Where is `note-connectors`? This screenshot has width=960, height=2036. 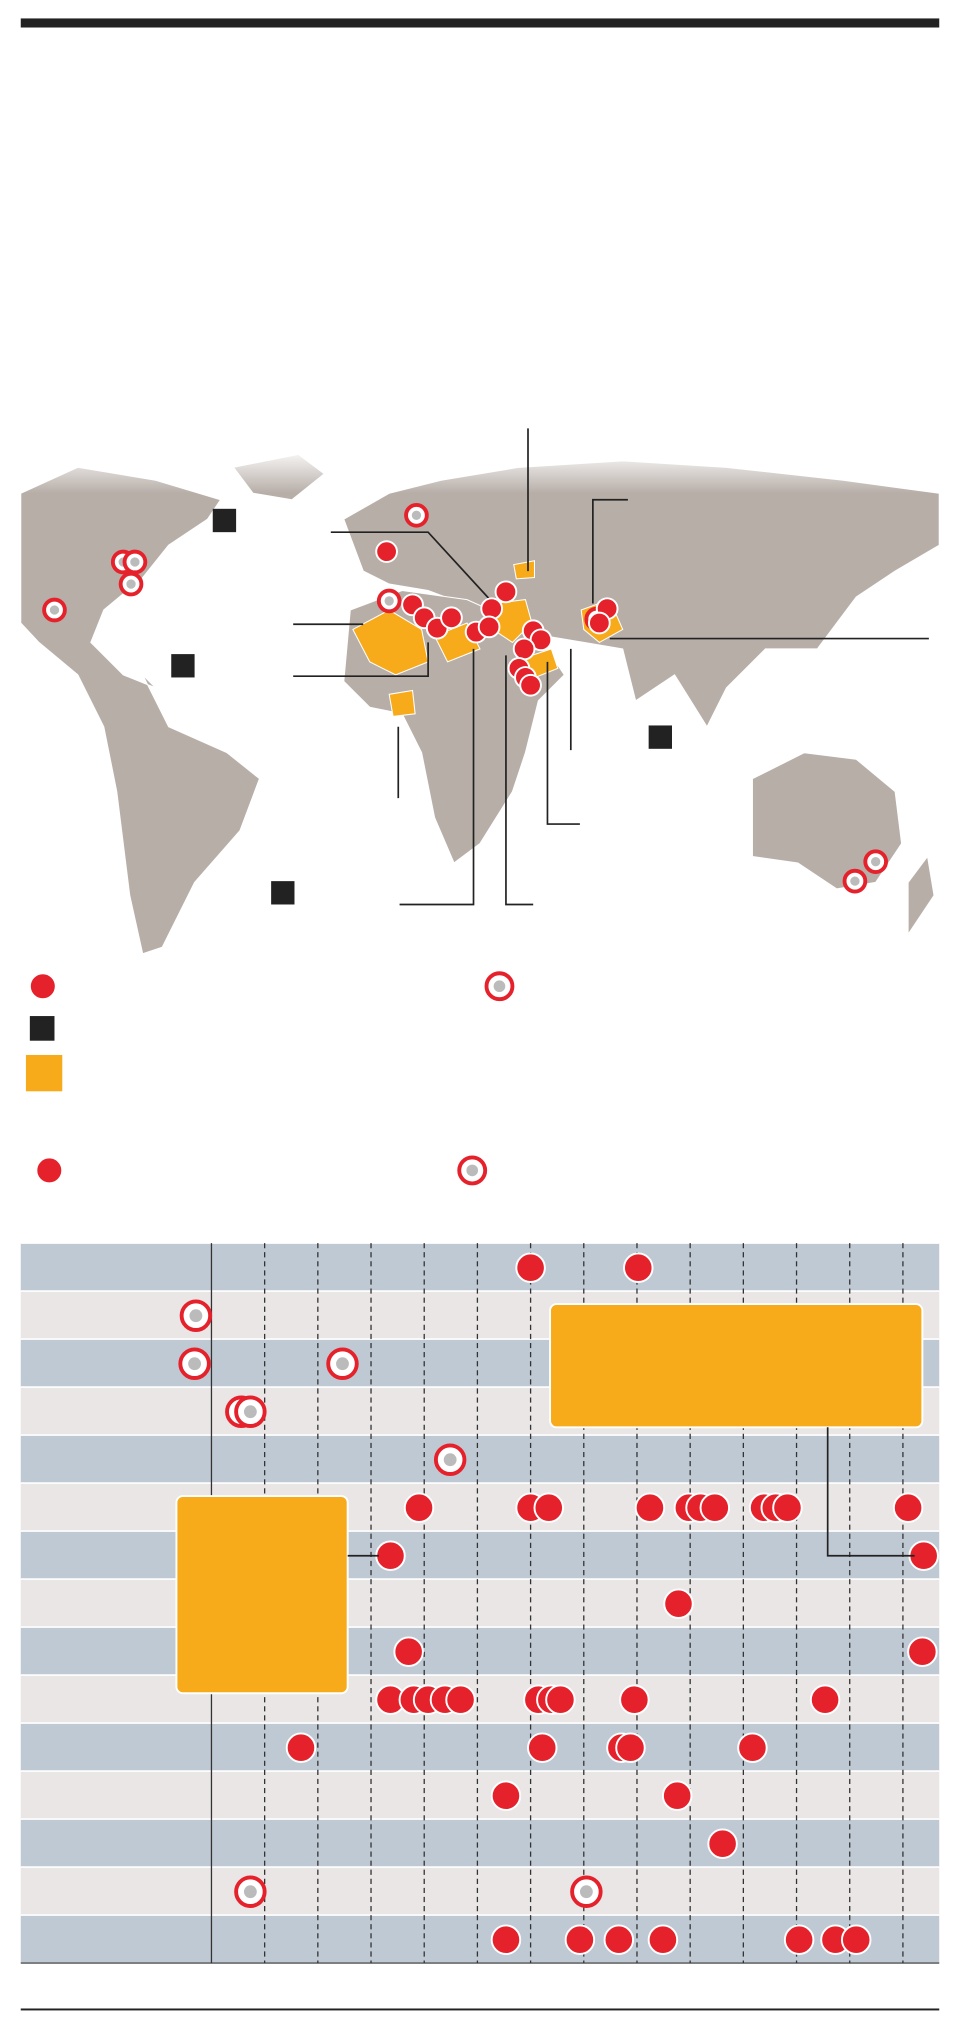
note-connectors is located at coordinates (631, 1492).